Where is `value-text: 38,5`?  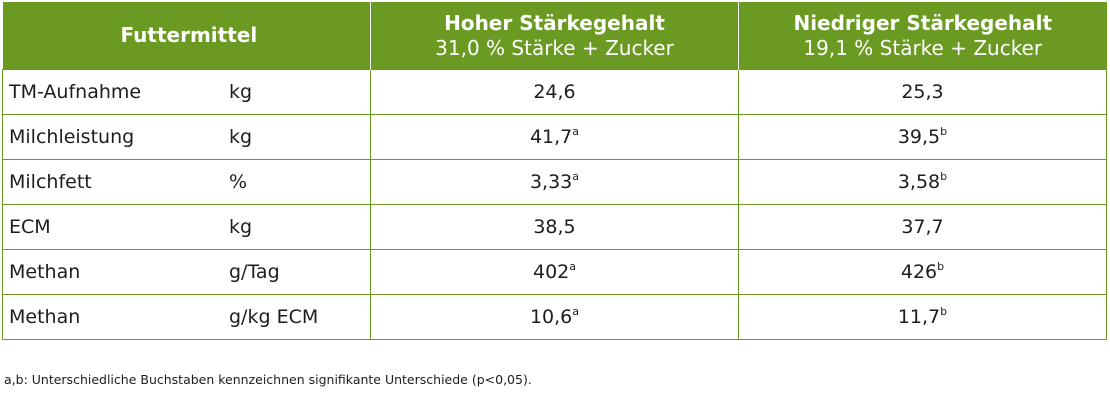
value-text: 38,5 is located at coordinates (554, 227).